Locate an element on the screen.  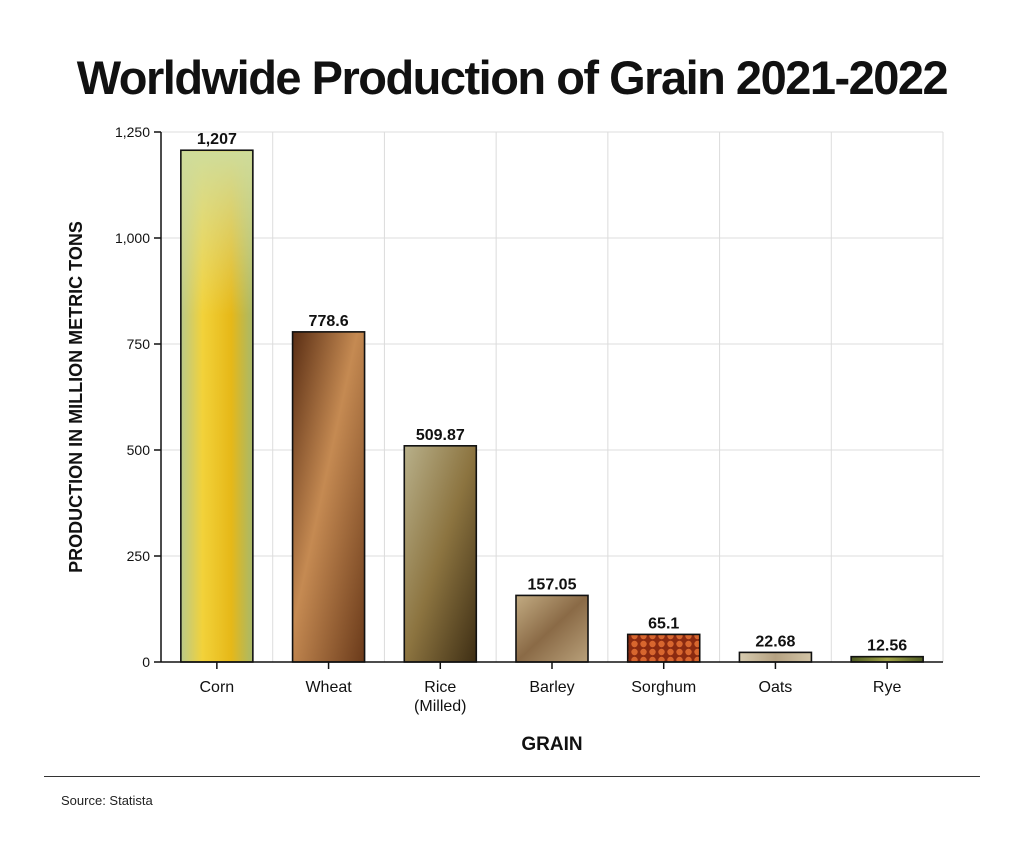
footer-divider is located at coordinates (512, 776).